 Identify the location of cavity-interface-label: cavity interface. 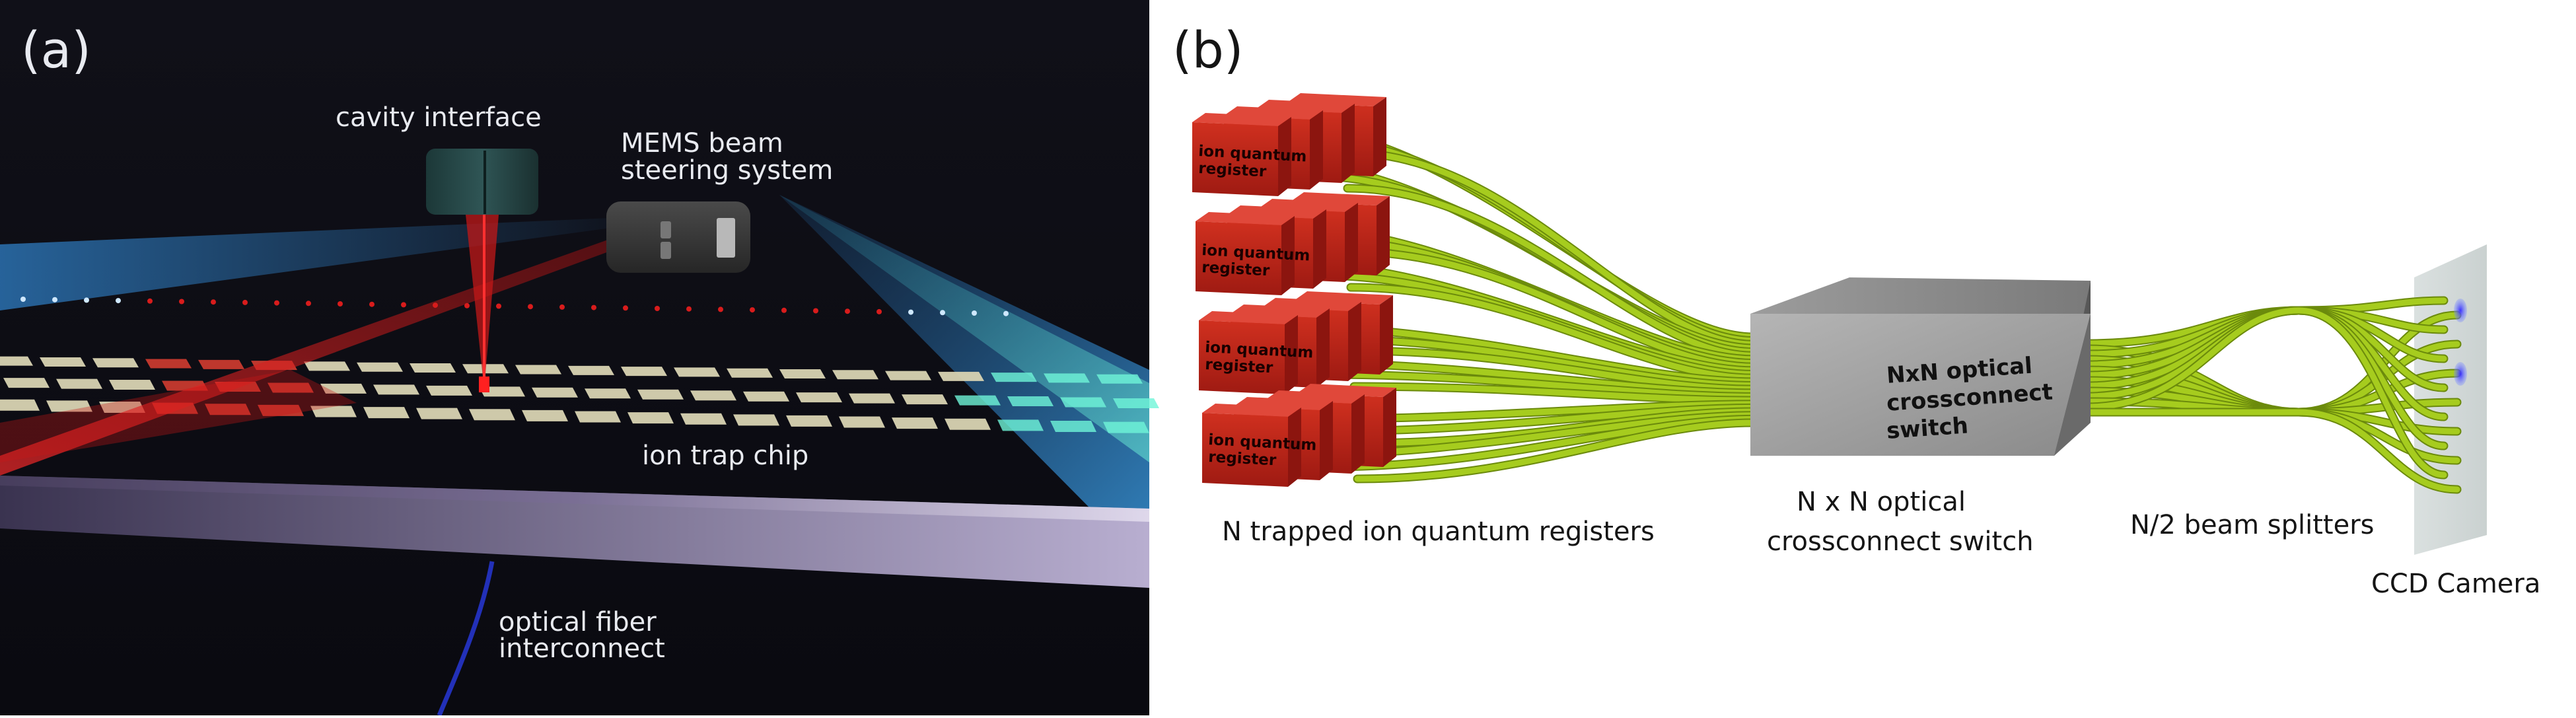
(439, 117).